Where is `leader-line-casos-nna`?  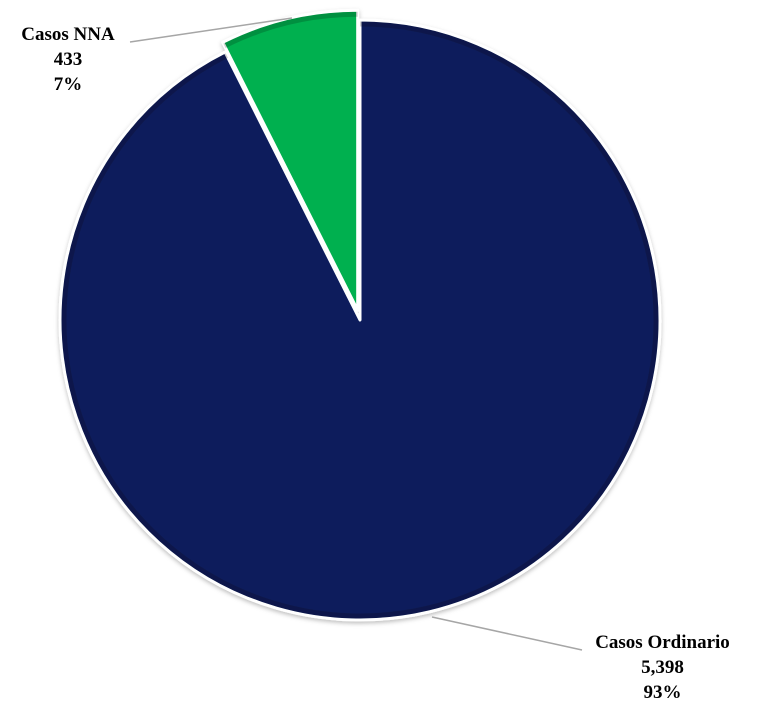
leader-line-casos-nna is located at coordinates (211, 30).